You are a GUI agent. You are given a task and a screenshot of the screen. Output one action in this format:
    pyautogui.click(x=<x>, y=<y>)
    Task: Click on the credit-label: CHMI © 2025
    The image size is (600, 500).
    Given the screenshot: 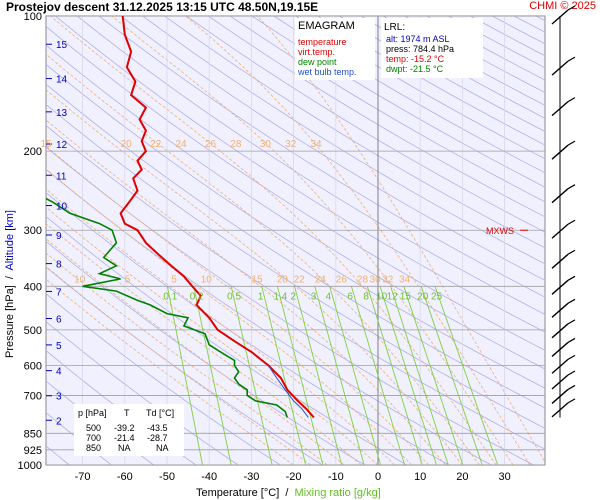 What is the action you would take?
    pyautogui.click(x=562, y=6)
    